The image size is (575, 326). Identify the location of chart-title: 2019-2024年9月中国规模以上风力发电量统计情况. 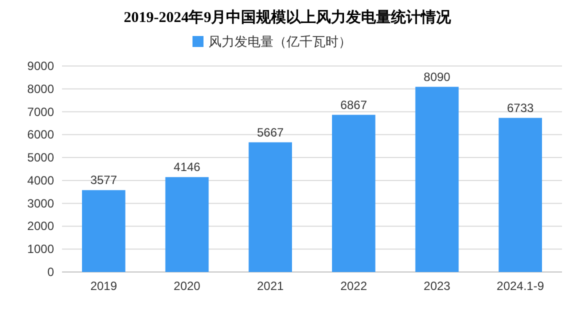
(288, 17).